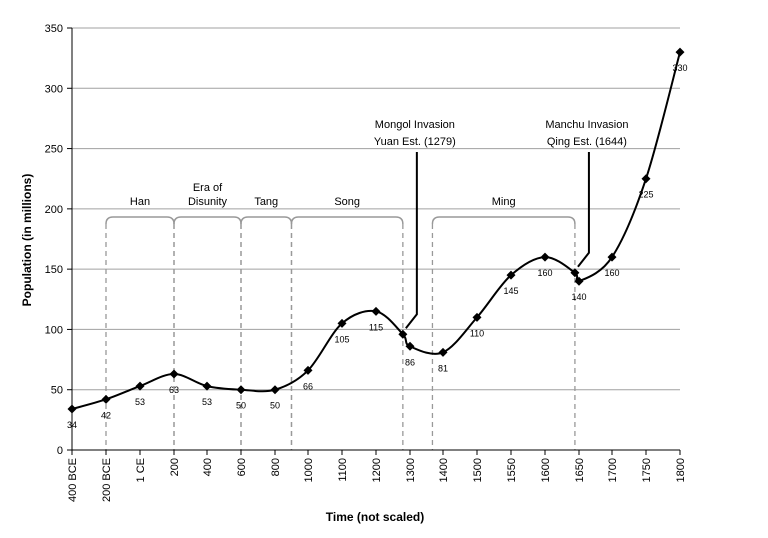  I want to click on data-label: 225, so click(645, 195).